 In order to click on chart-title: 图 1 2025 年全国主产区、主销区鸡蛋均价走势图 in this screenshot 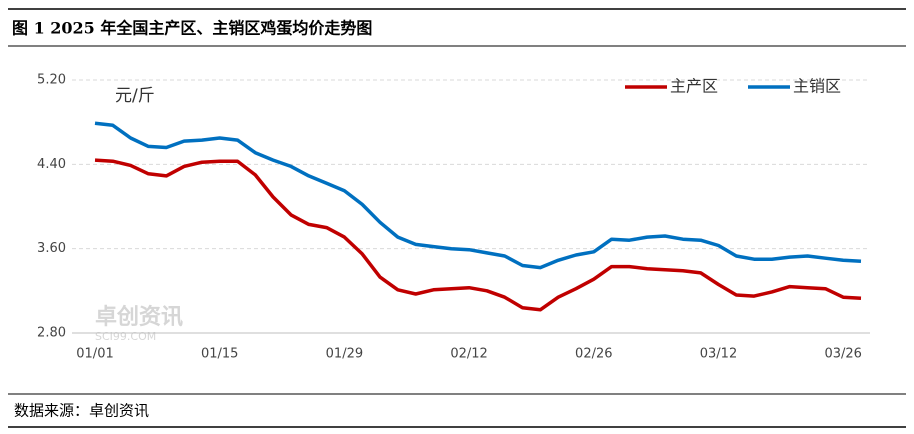, I will do `click(192, 28)`.